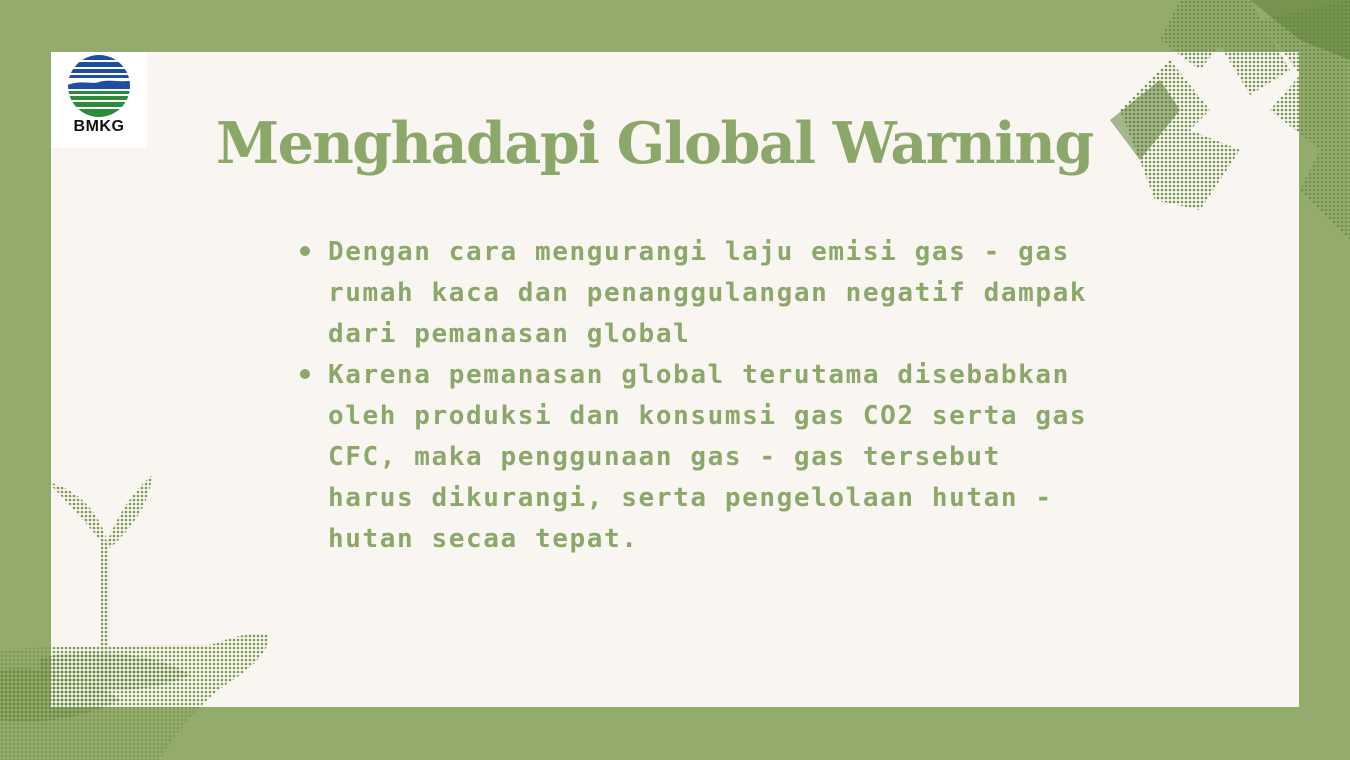  I want to click on logo-label: BMKG, so click(99, 126).